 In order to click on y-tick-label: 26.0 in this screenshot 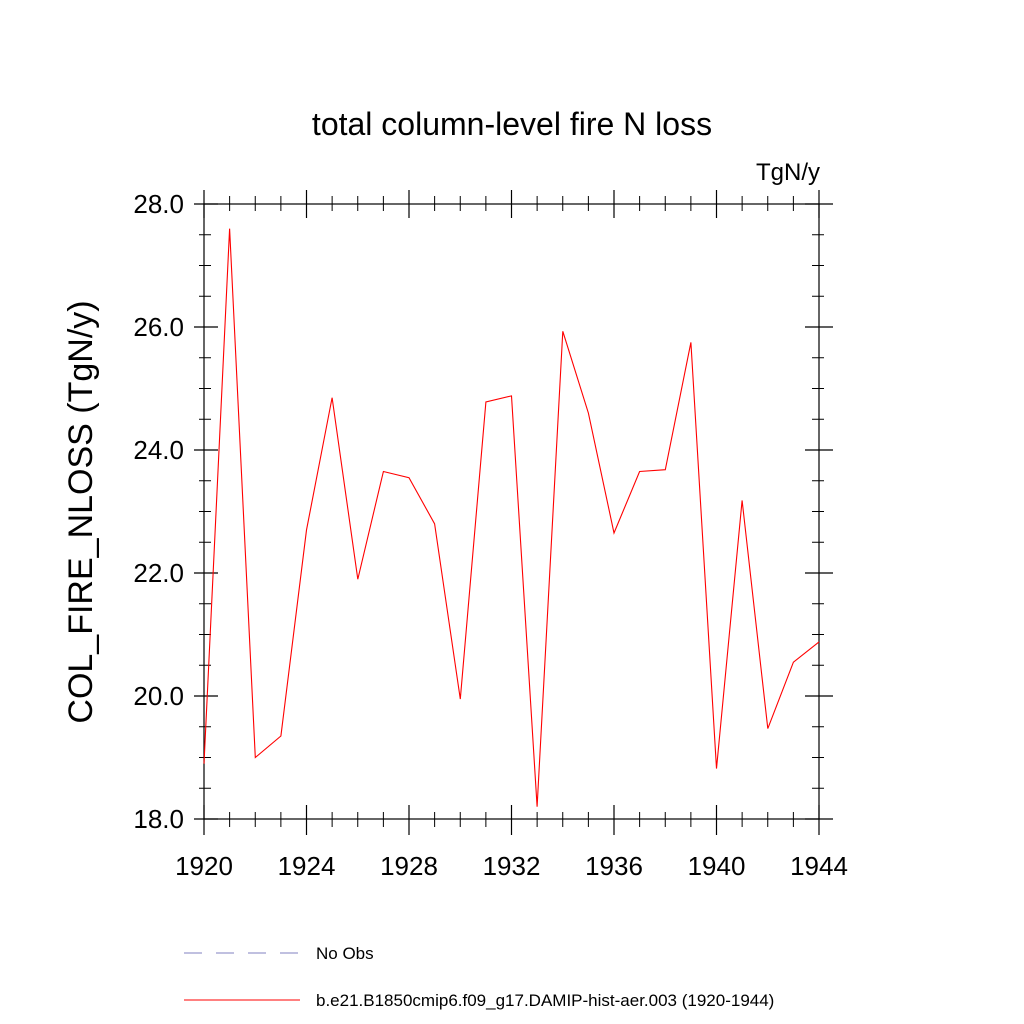, I will do `click(158, 327)`.